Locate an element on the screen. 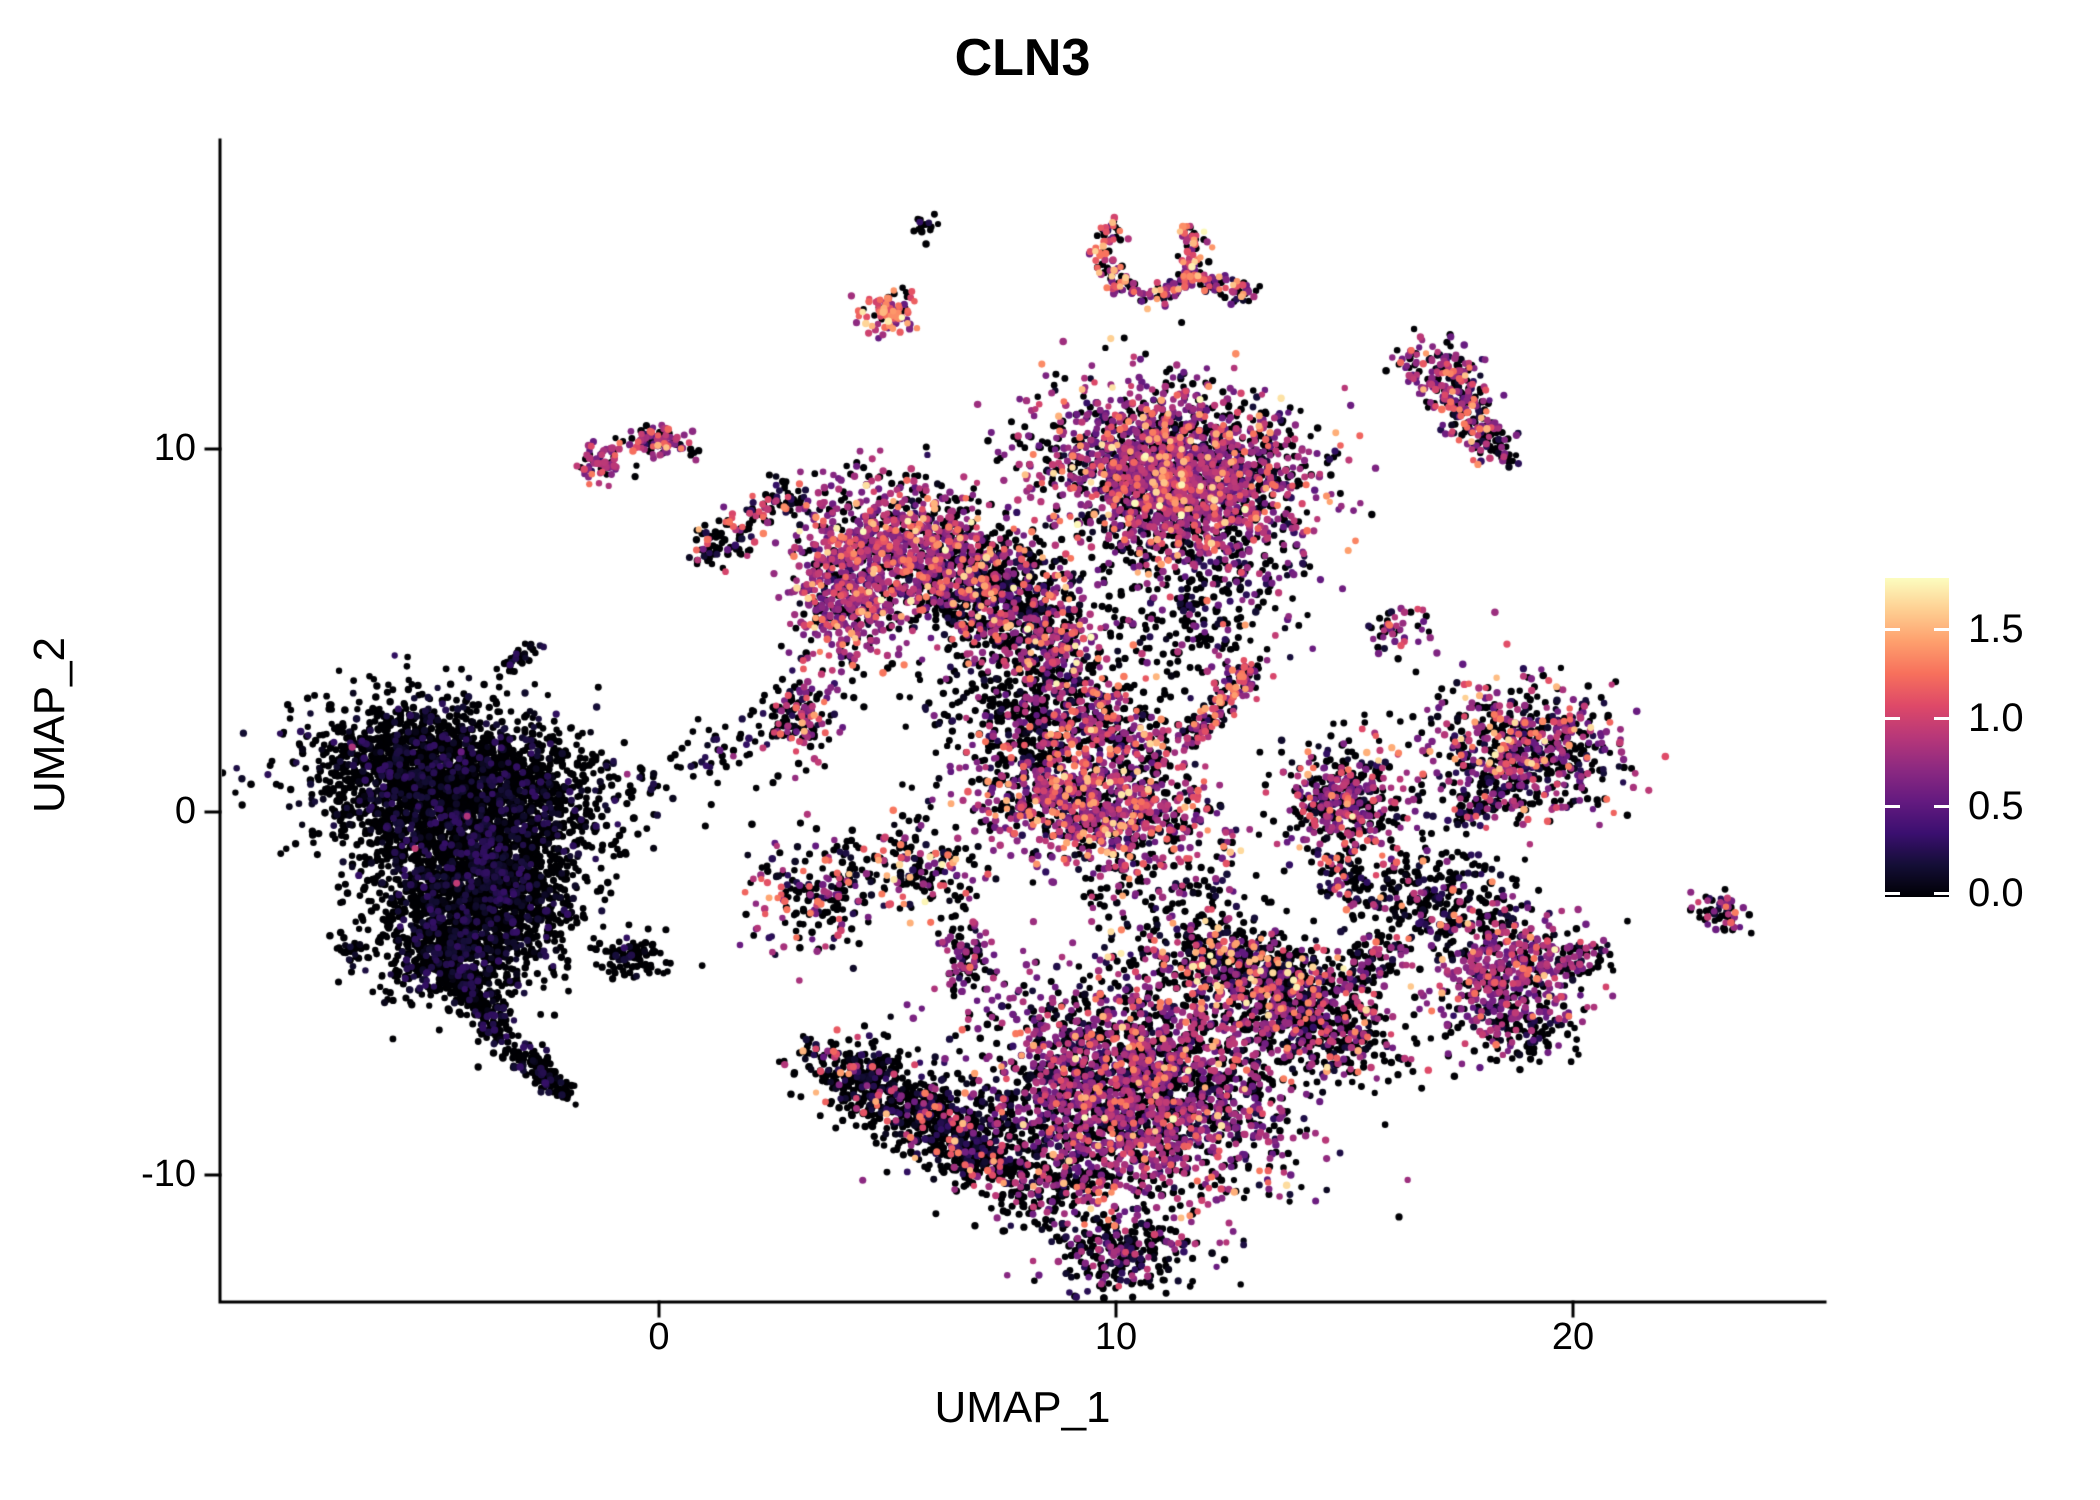 This screenshot has height=1500, width=2100. colorbar-label-1-0: 1.0 is located at coordinates (1996, 718).